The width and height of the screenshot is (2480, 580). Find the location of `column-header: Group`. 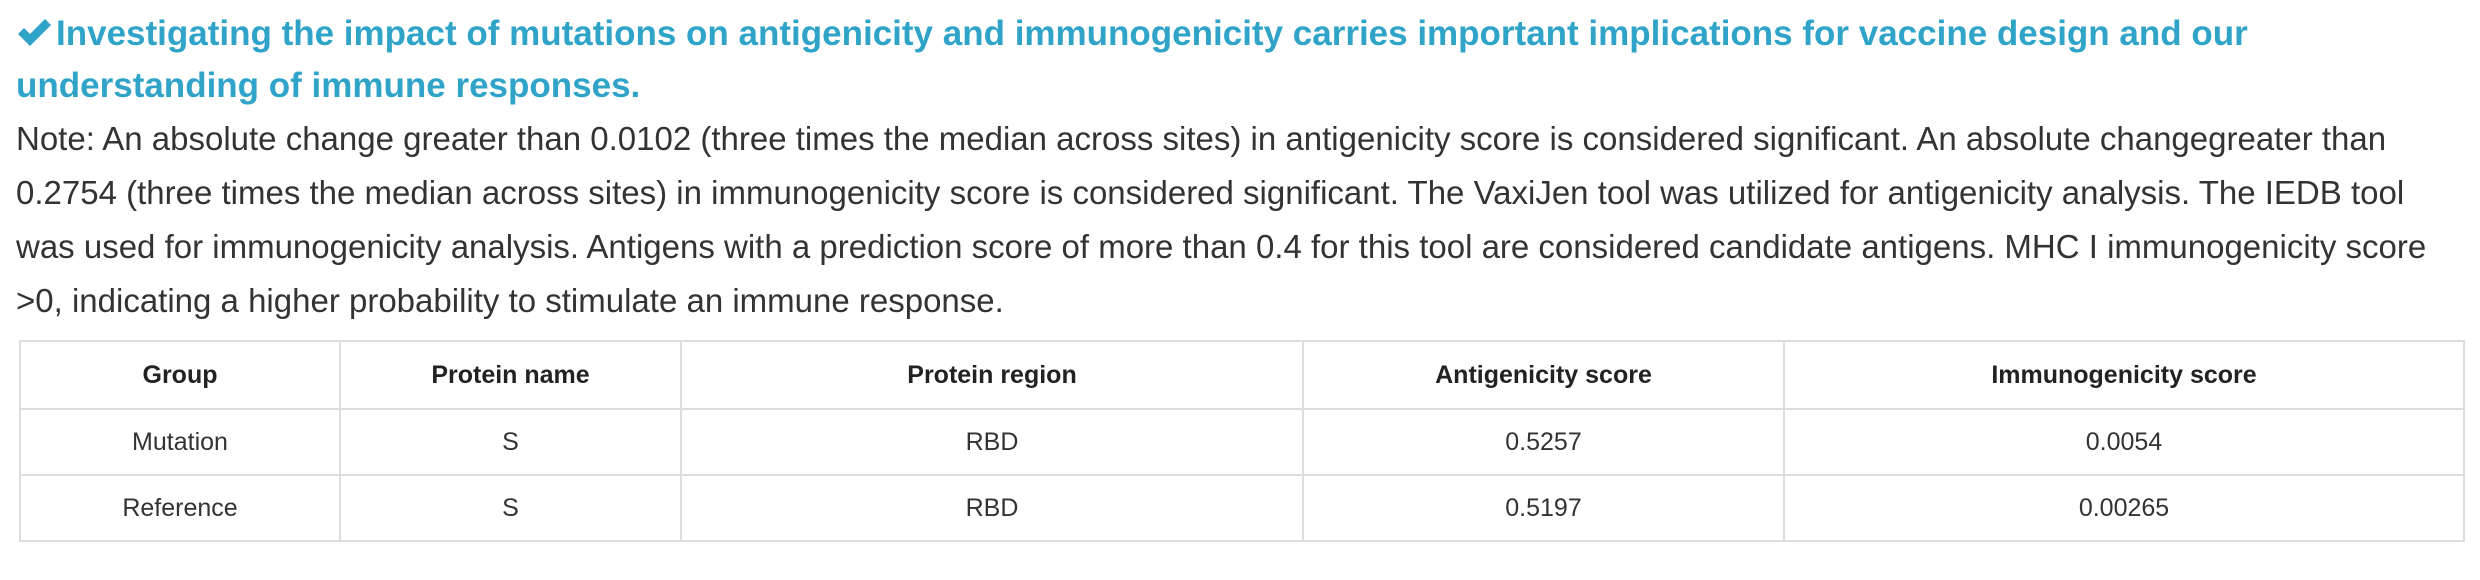

column-header: Group is located at coordinates (180, 375).